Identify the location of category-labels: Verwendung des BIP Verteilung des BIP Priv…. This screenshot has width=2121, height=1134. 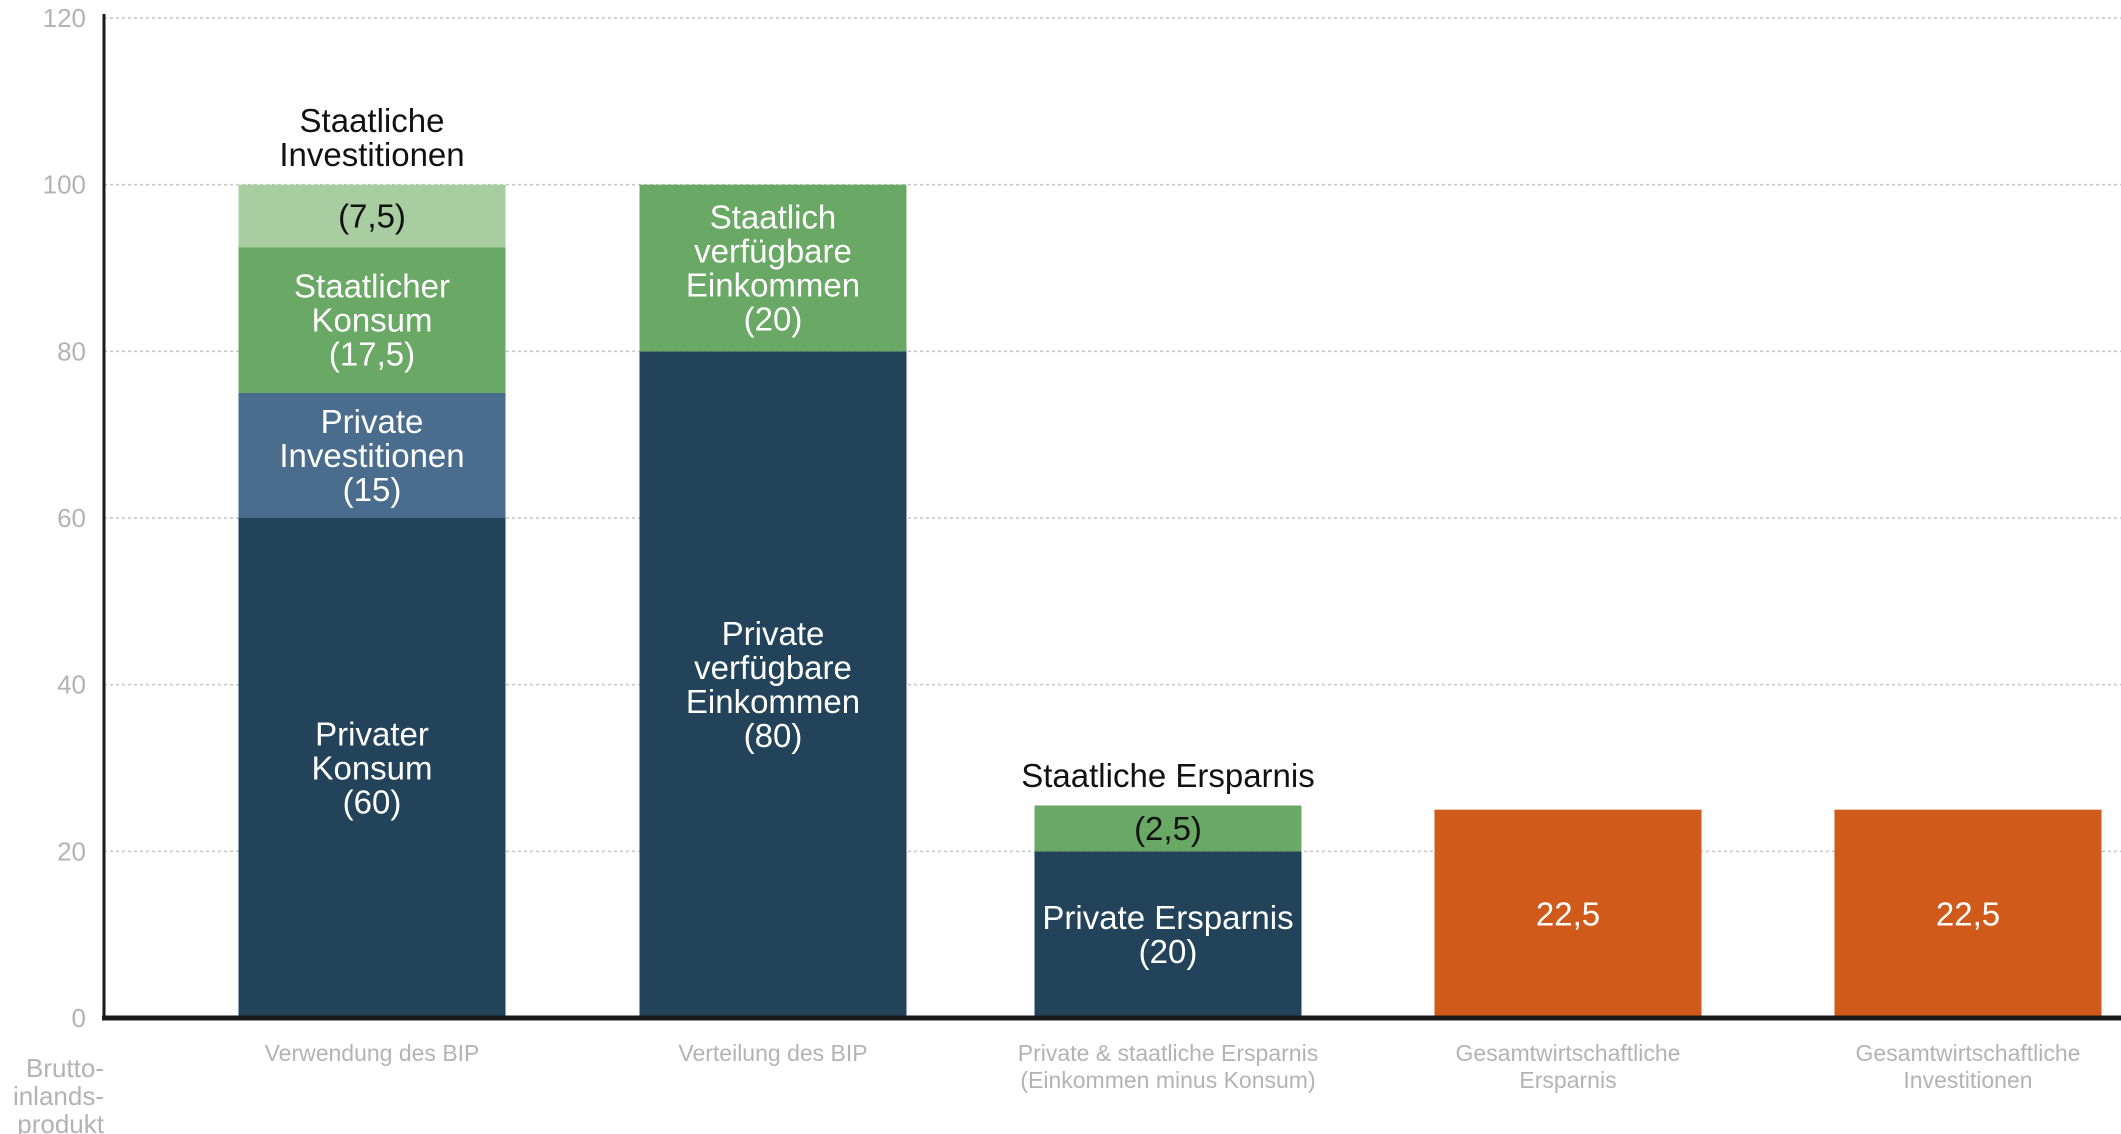
(1173, 1066).